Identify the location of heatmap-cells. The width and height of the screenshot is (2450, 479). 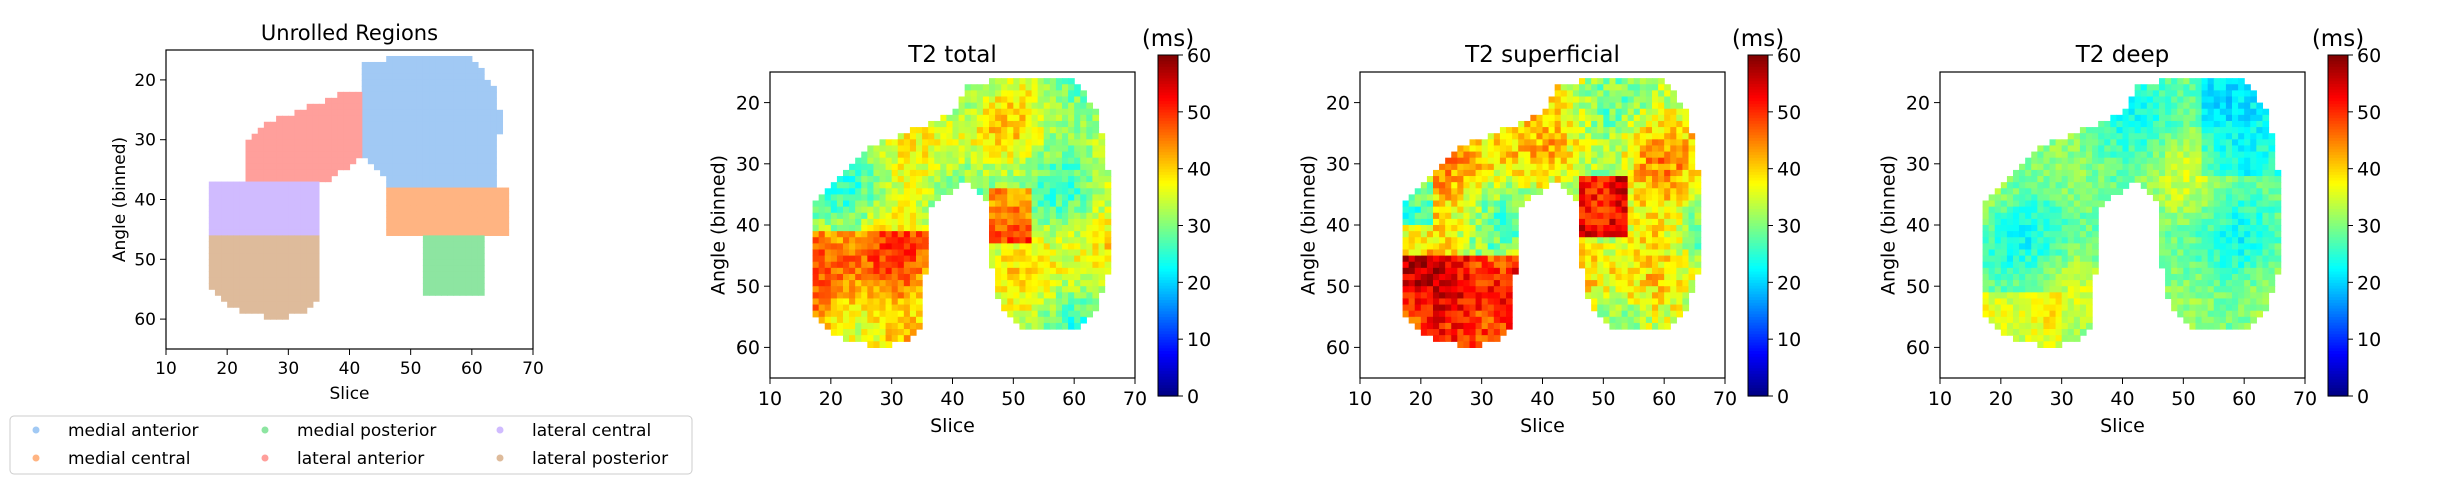
(1552, 213).